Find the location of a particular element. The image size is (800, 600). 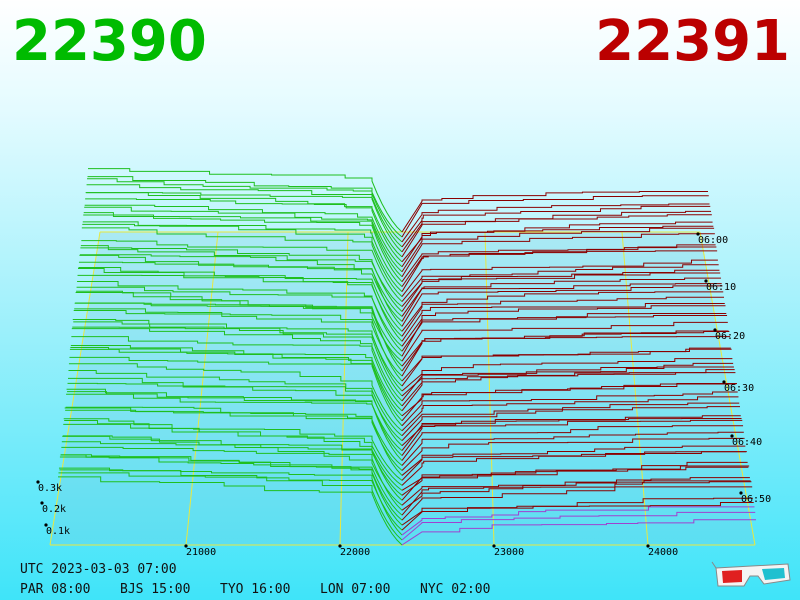

depth-tick-label: 0.2k is located at coordinates (54, 509).